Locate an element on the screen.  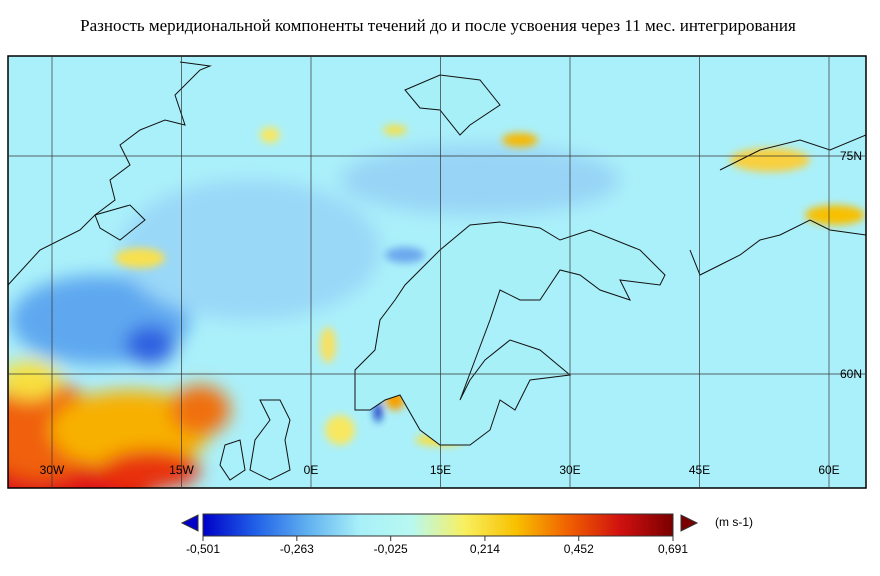
meridian-label: 15E is located at coordinates (440, 470).